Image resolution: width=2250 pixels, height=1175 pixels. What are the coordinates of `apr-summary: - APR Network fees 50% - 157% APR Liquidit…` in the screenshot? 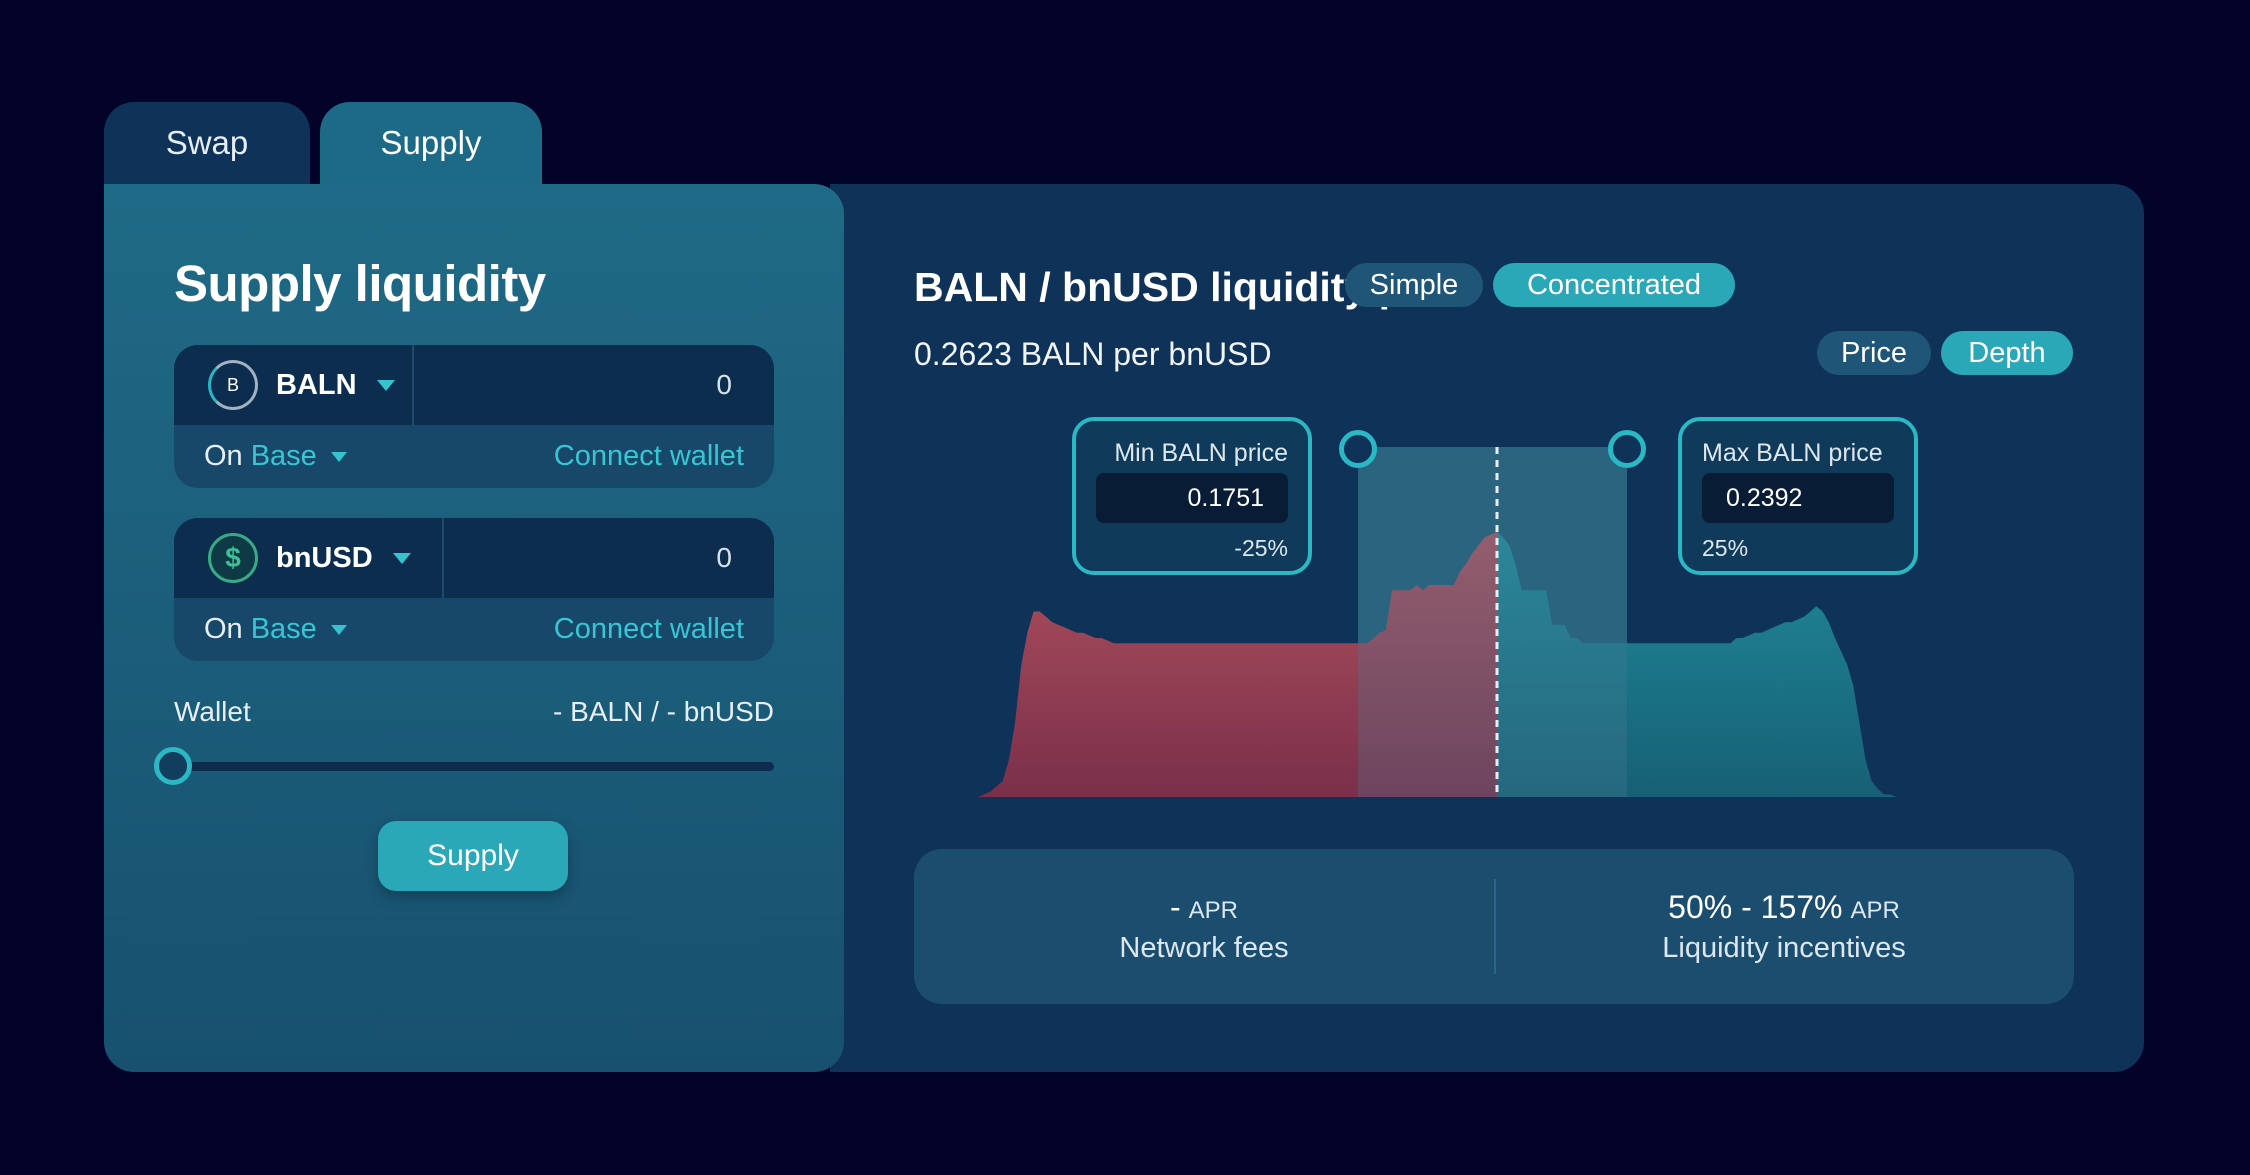 It's located at (1494, 926).